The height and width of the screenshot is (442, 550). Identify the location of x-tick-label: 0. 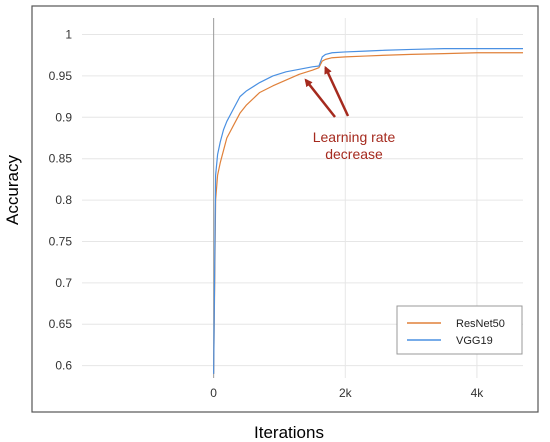
(213, 393).